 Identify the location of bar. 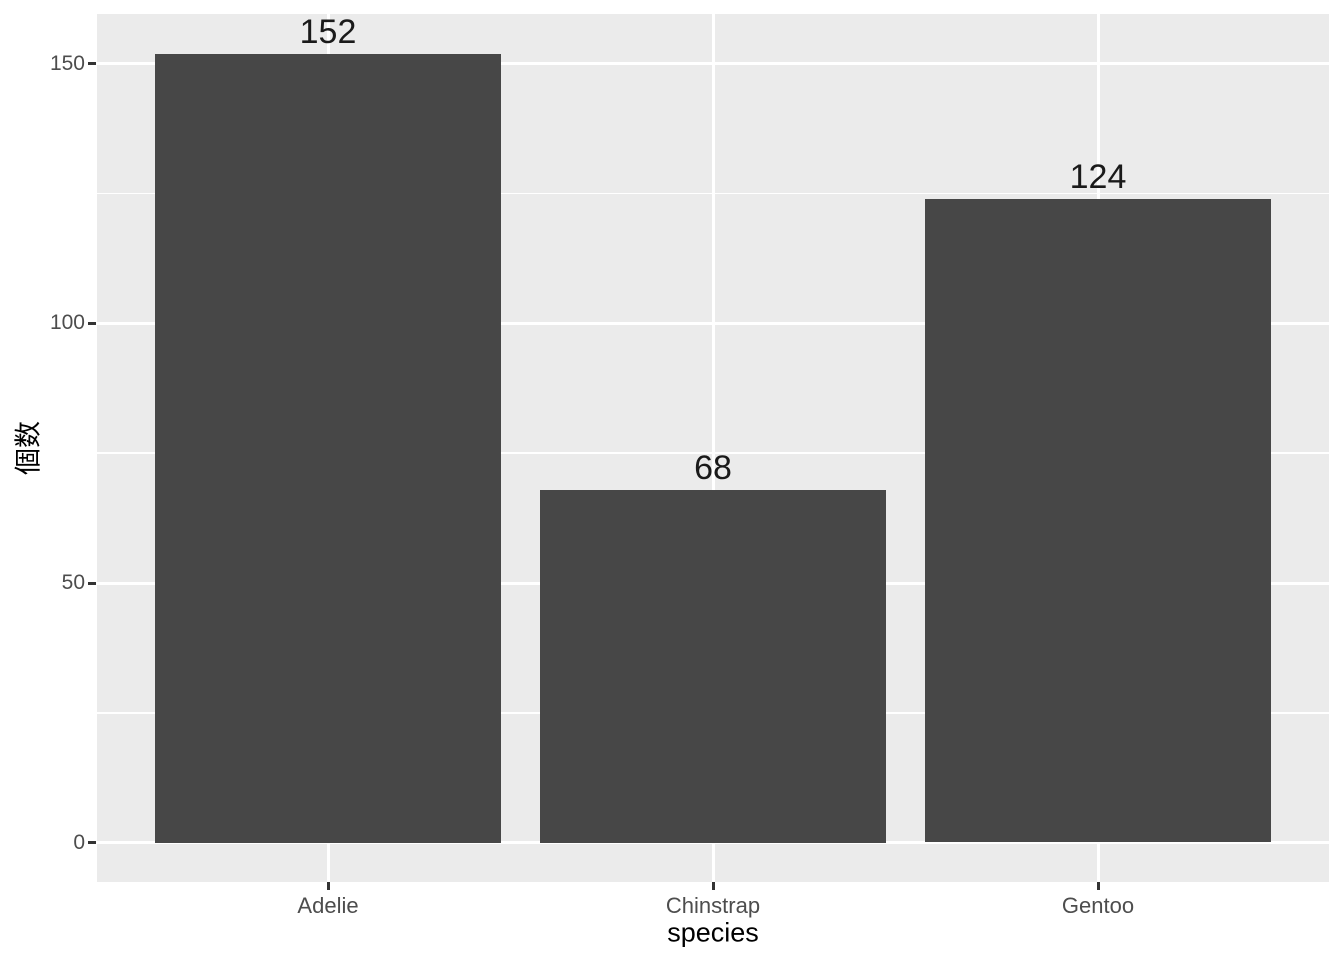
(713, 666).